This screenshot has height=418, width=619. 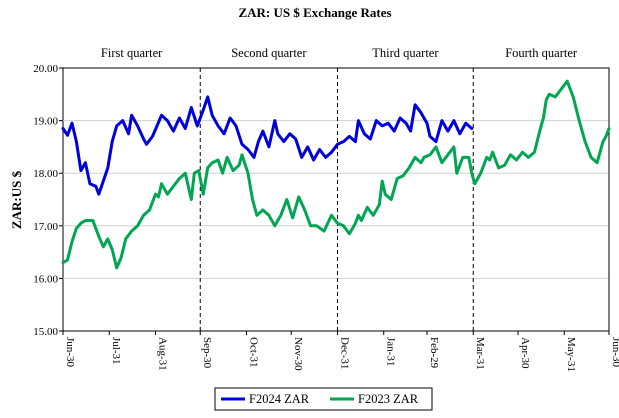 I want to click on y-axis-ticks: 15.00 16.00 17.00 18.00 19.00 20.00, so click(x=48, y=200).